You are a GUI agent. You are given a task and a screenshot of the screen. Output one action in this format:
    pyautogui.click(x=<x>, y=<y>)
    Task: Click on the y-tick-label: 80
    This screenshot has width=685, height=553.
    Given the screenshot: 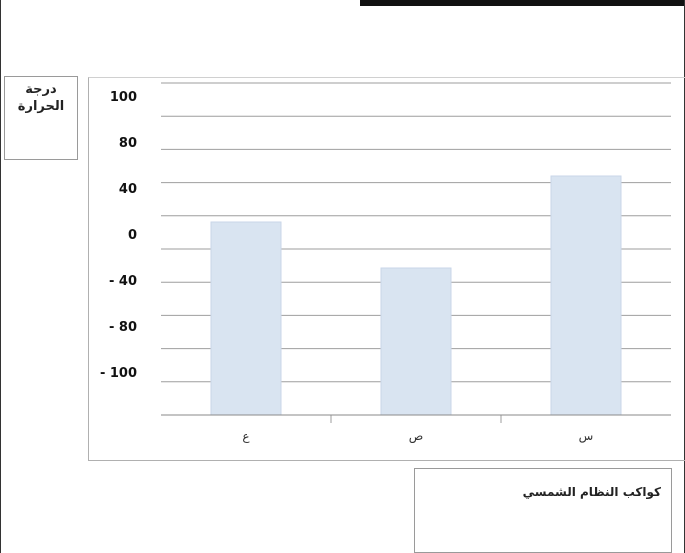 What is the action you would take?
    pyautogui.click(x=128, y=143)
    